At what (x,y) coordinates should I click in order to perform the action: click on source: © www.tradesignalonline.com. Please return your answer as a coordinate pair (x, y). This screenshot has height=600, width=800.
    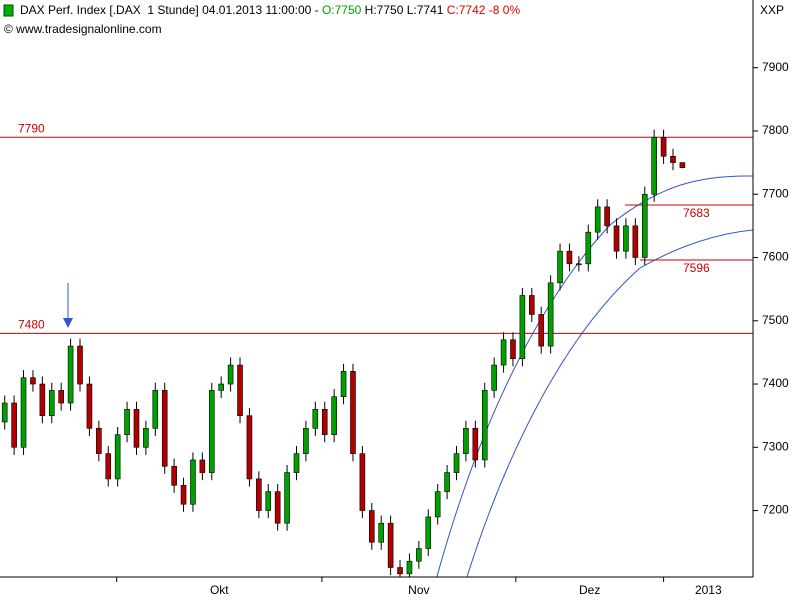
    Looking at the image, I should click on (83, 29).